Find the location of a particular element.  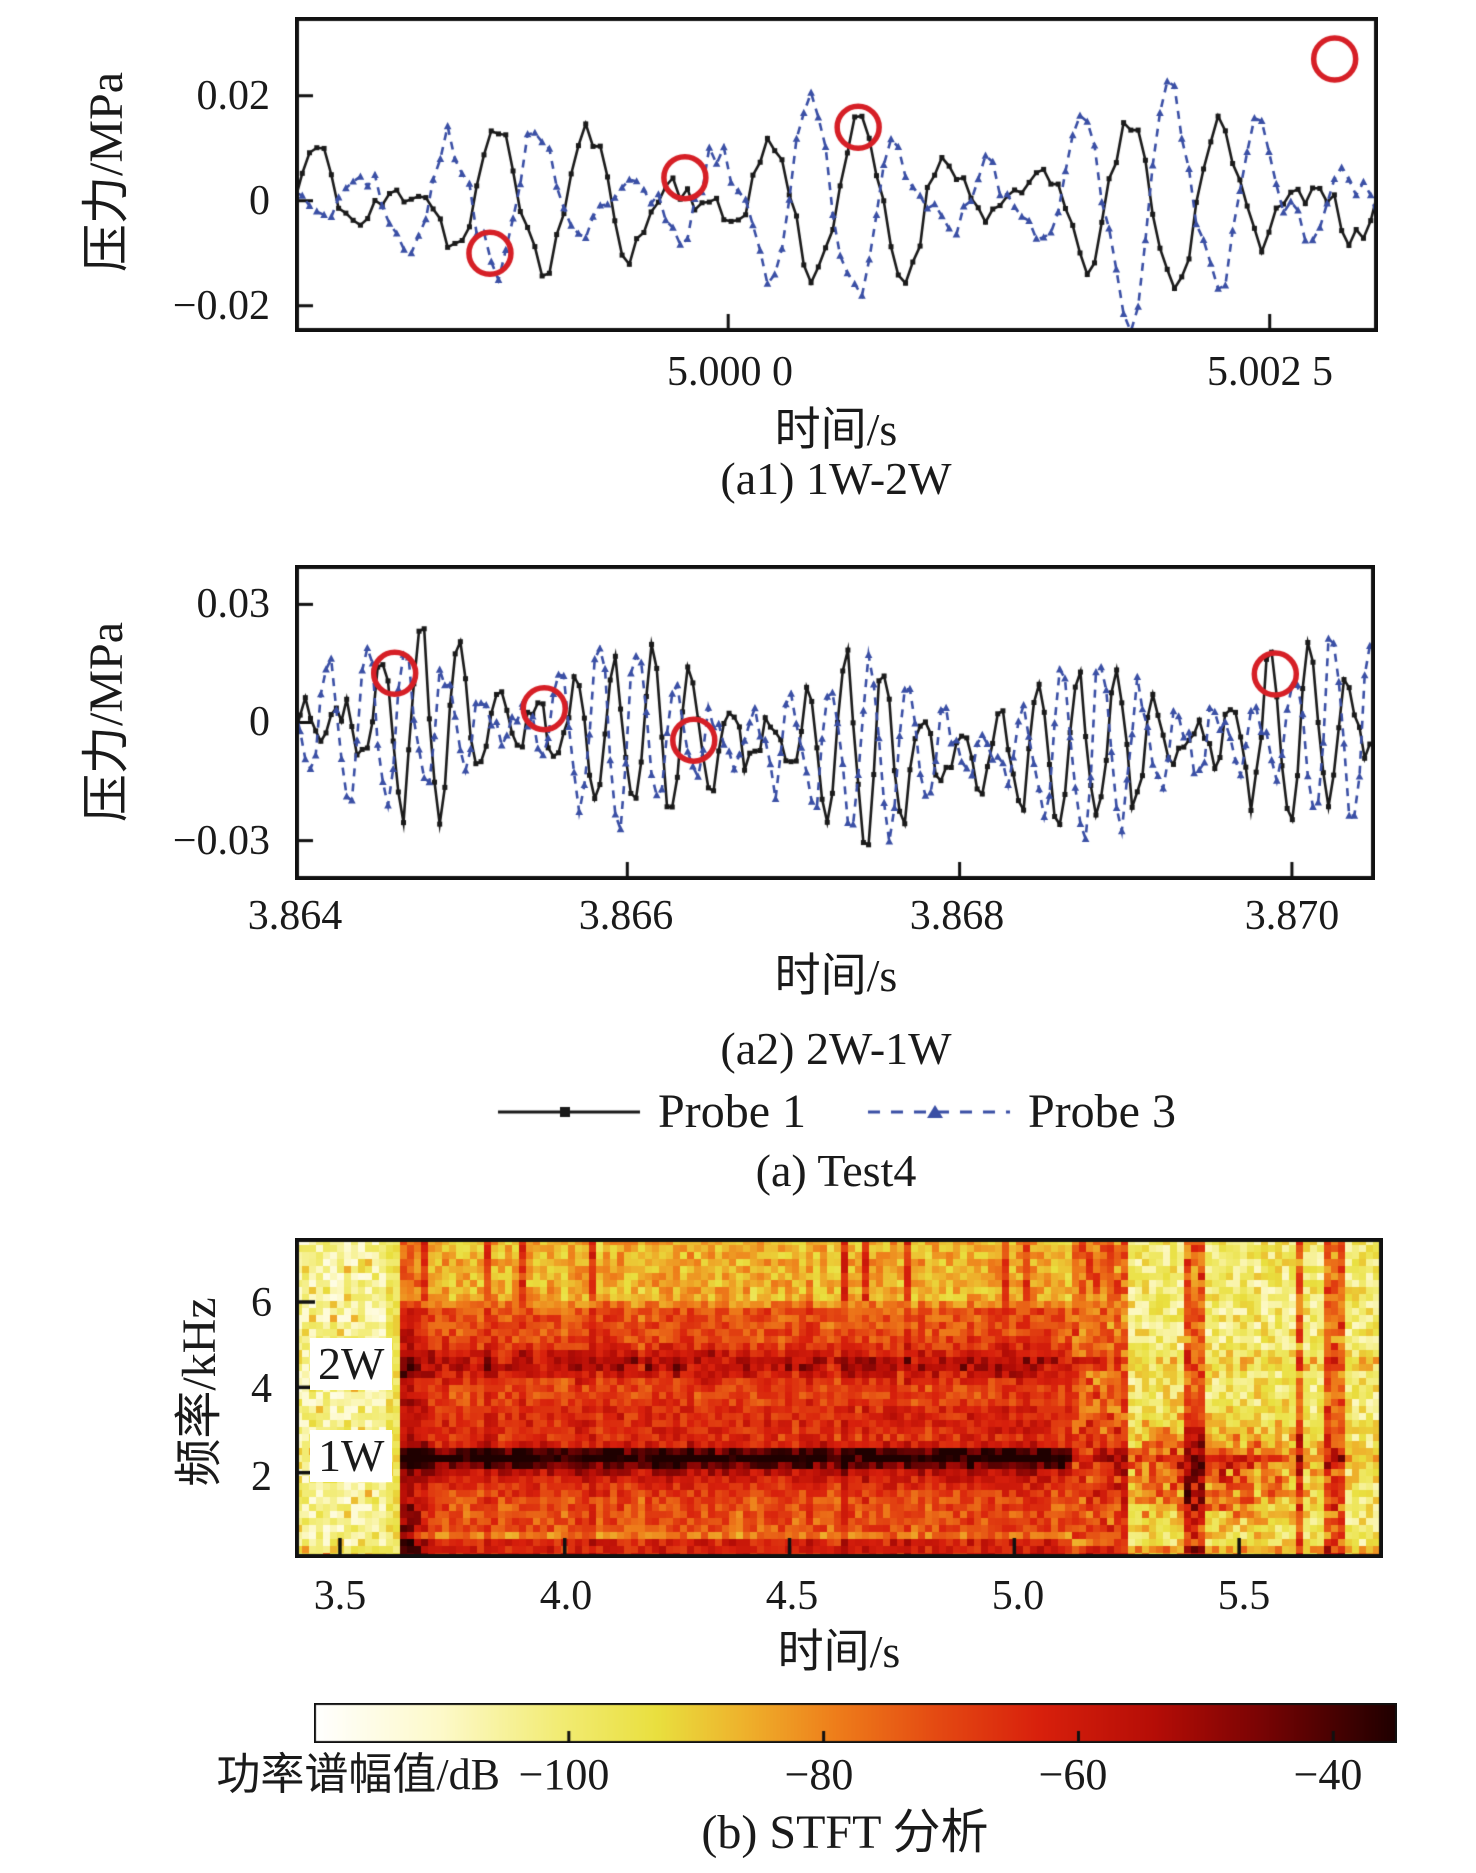

stft-xtick-label: 3.5 is located at coordinates (340, 1596).